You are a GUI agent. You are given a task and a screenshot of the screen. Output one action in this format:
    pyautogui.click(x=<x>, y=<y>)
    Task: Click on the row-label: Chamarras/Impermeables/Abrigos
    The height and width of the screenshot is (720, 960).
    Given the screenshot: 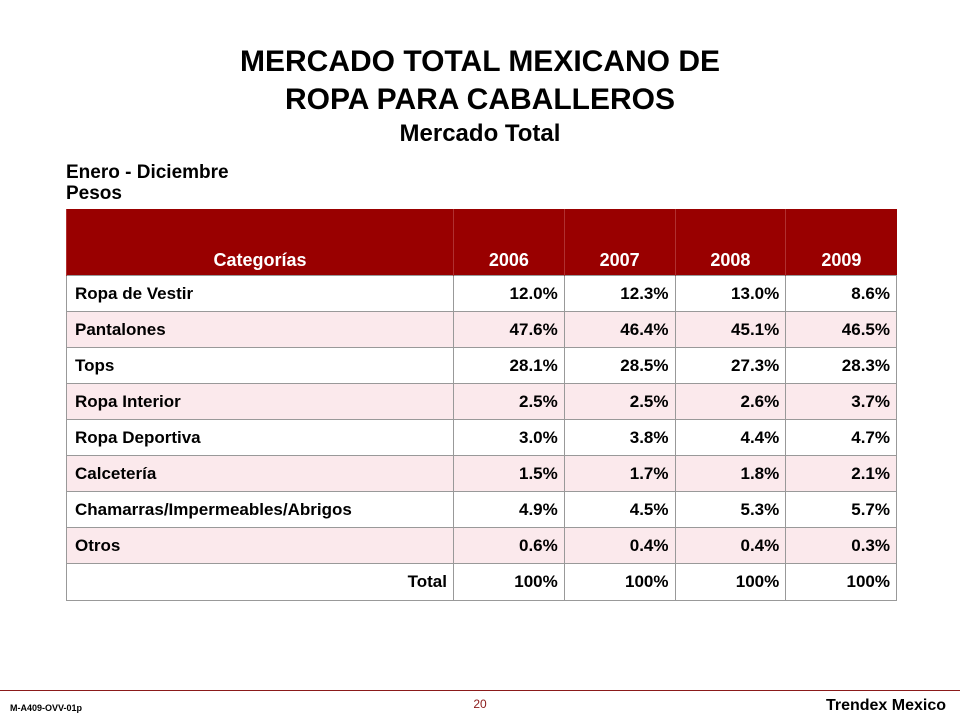 What is the action you would take?
    pyautogui.click(x=260, y=509)
    